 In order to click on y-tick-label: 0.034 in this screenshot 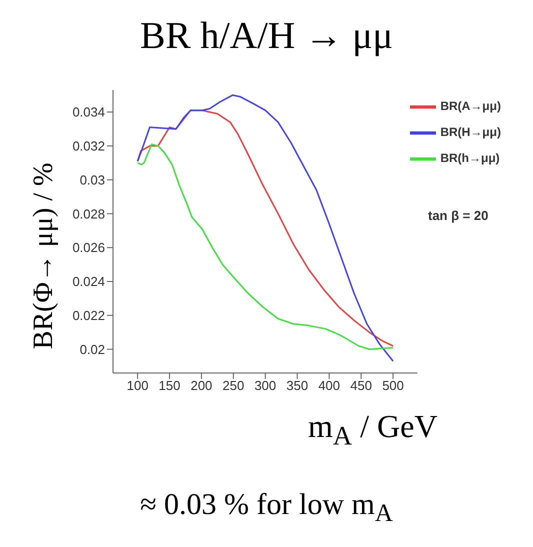, I will do `click(88, 112)`.